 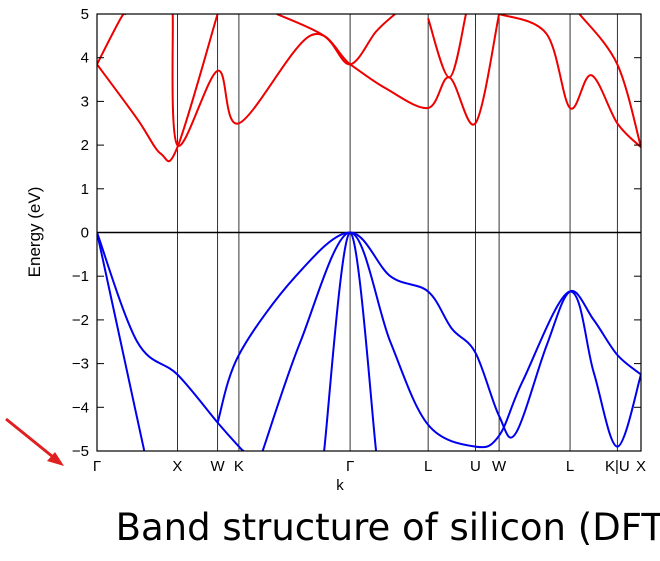 I want to click on y-tick-label-0: 5, so click(x=85, y=14).